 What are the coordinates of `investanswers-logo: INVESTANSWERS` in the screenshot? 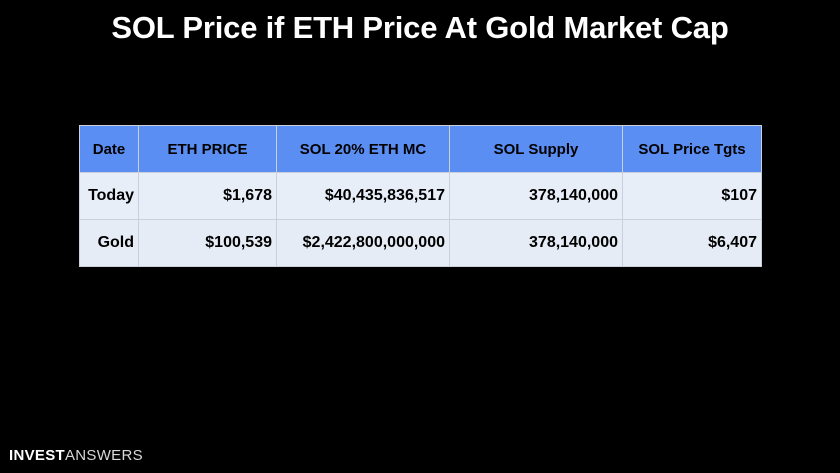 It's located at (76, 456).